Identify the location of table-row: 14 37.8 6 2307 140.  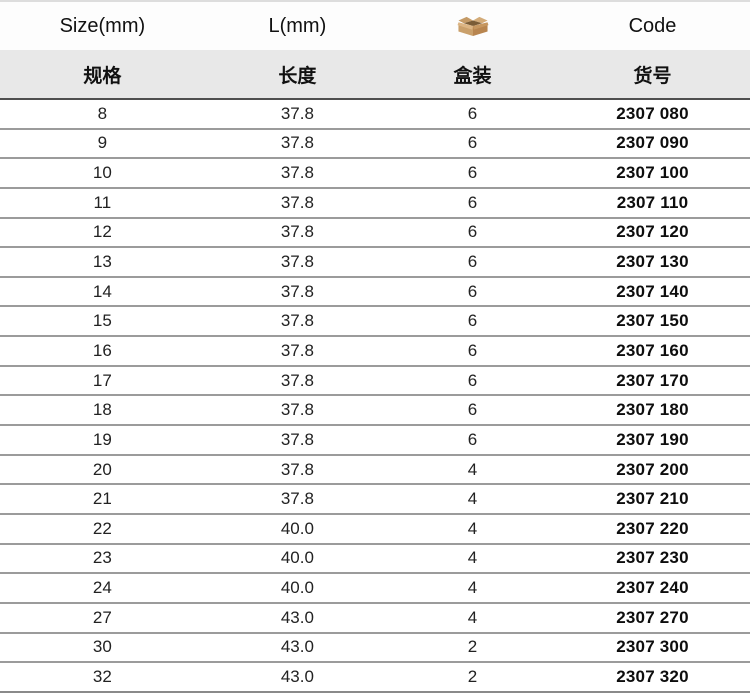
(375, 291).